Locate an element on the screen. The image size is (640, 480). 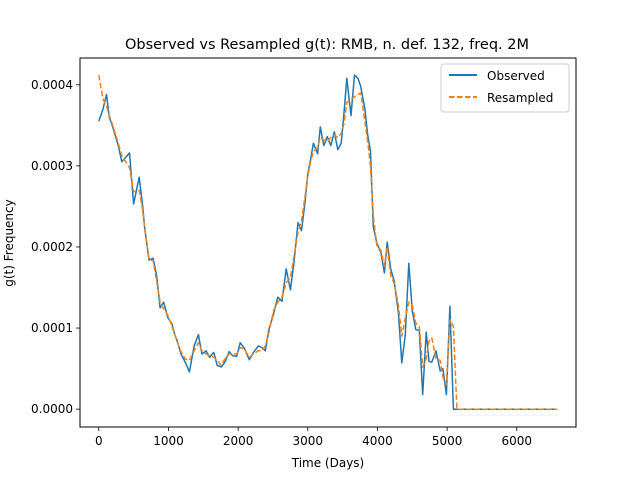
x-tick-label: 5000 is located at coordinates (447, 441).